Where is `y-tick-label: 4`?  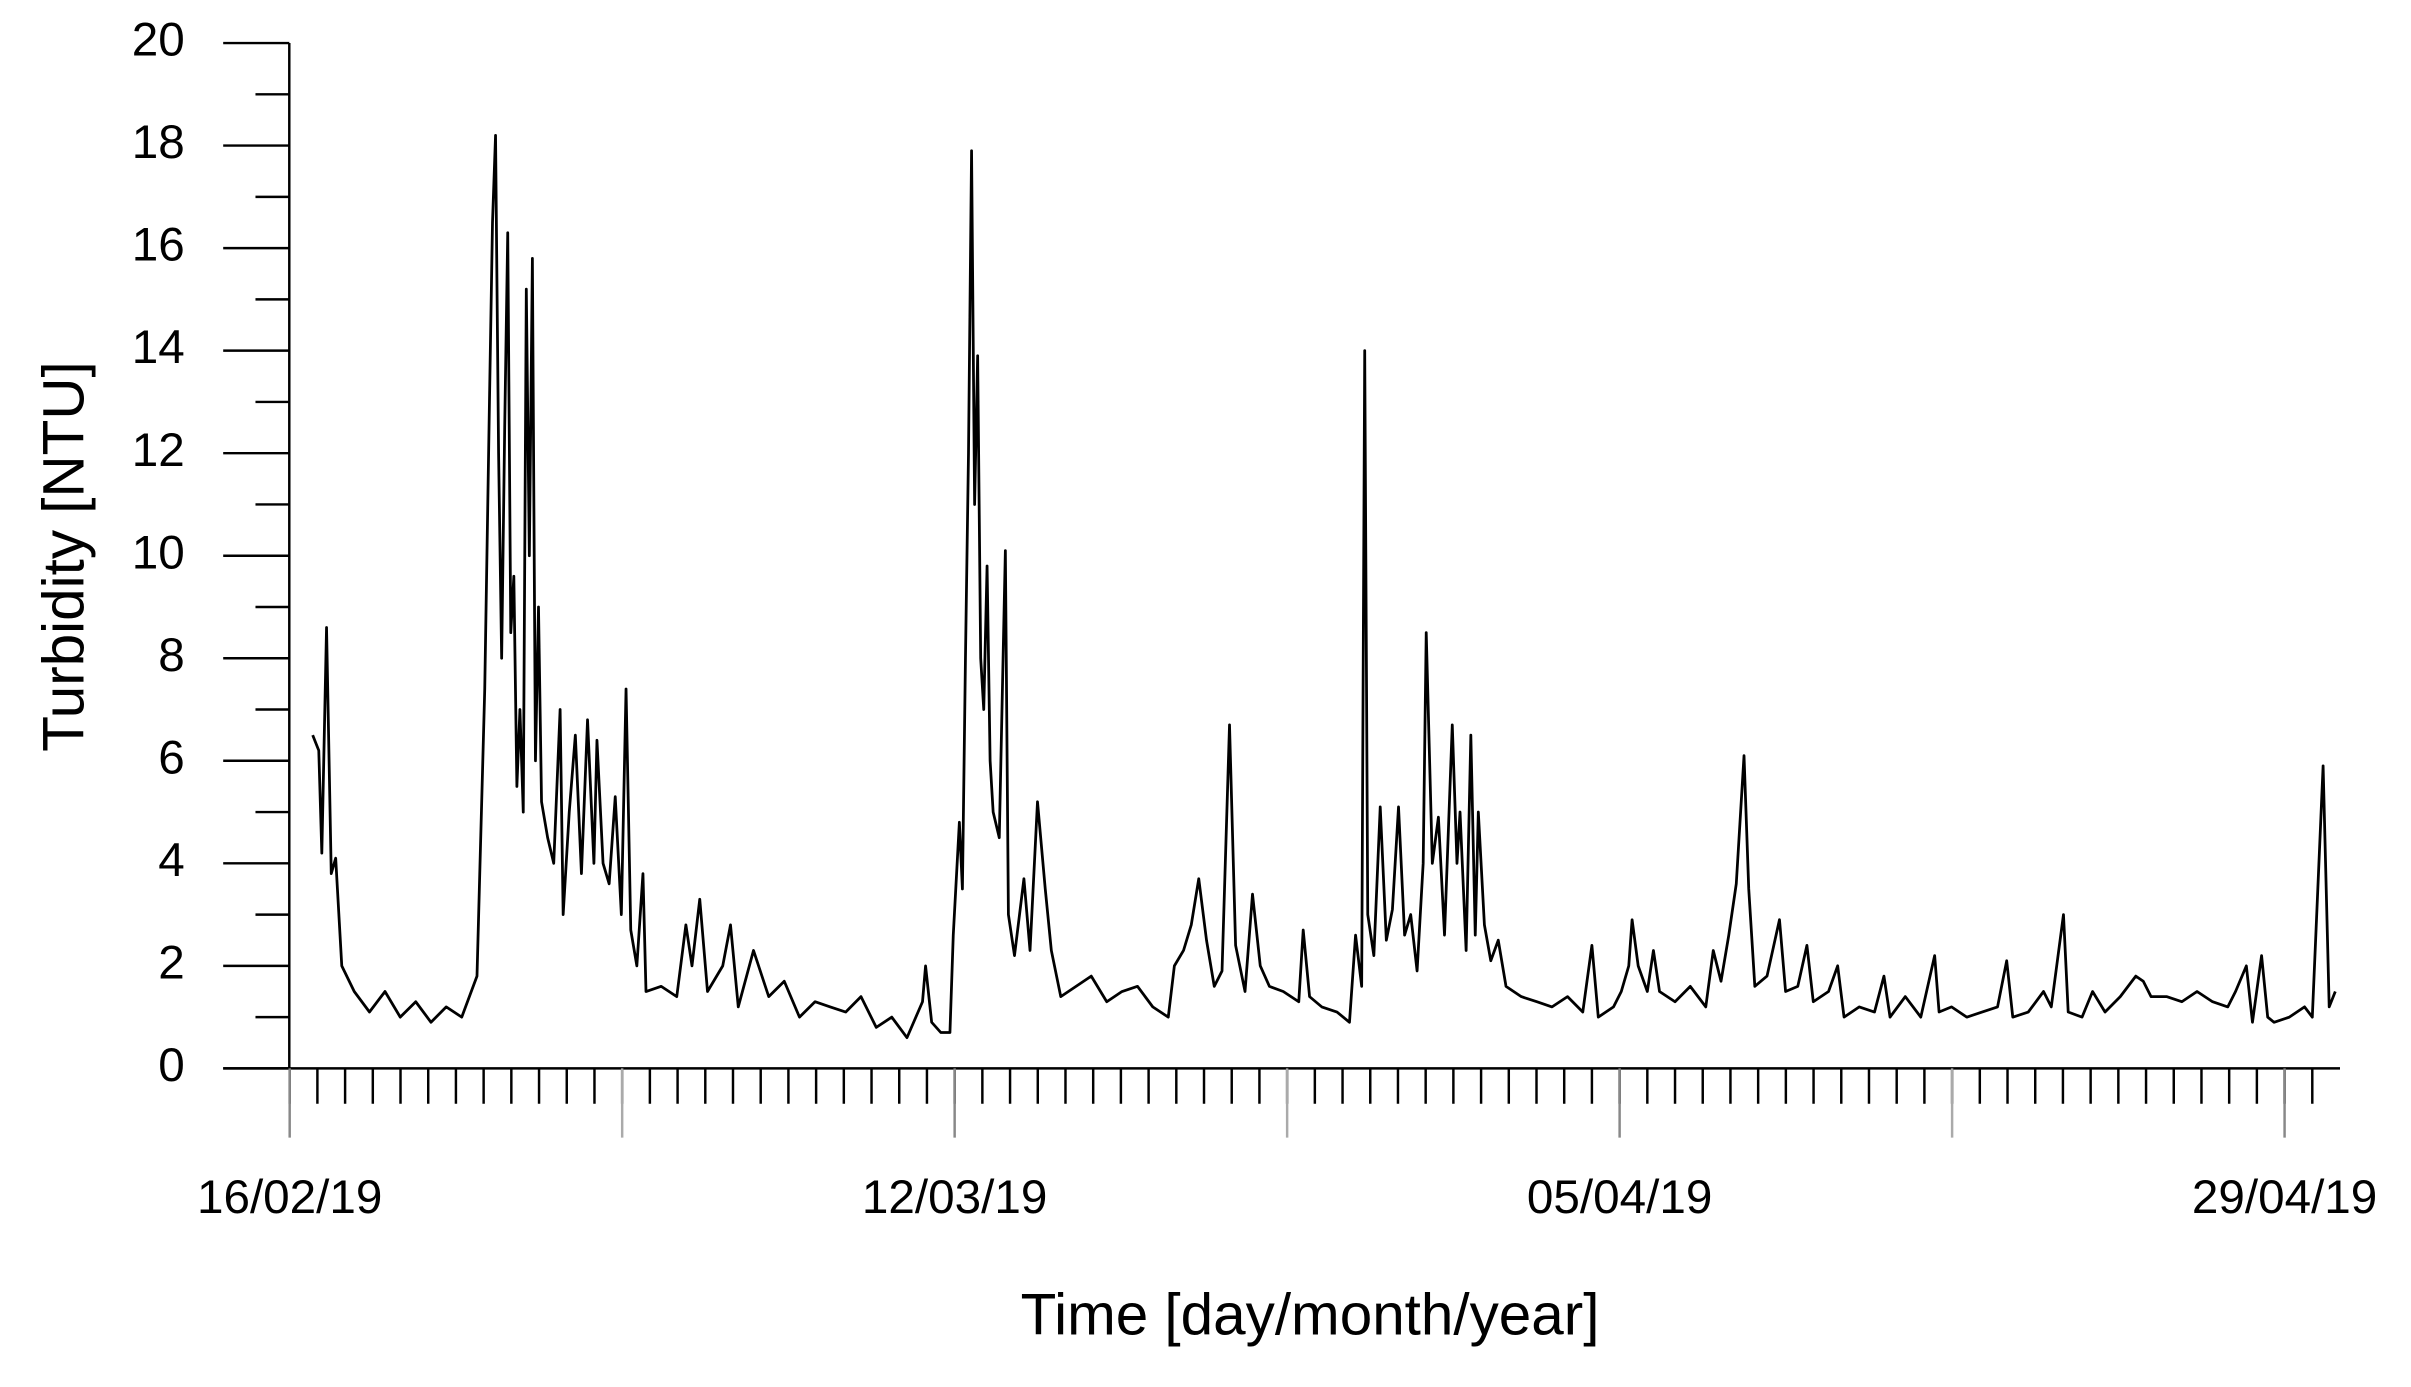 y-tick-label: 4 is located at coordinates (171, 860).